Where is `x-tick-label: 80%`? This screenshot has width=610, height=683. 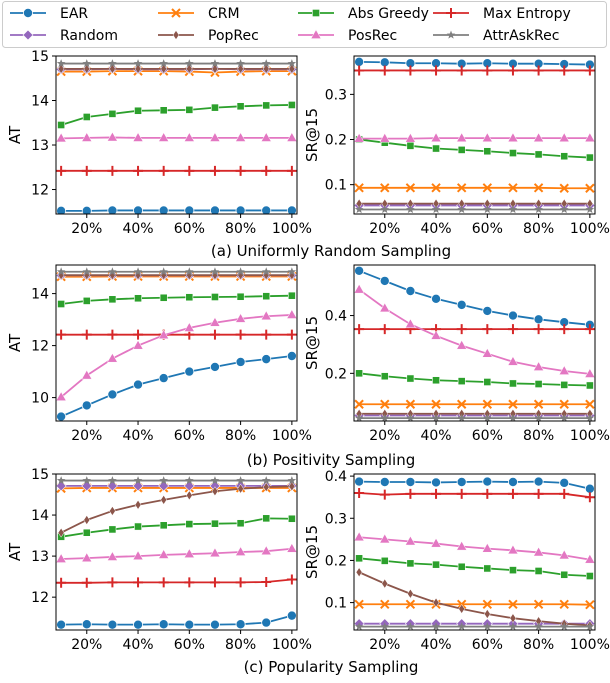 x-tick-label: 80% is located at coordinates (538, 645).